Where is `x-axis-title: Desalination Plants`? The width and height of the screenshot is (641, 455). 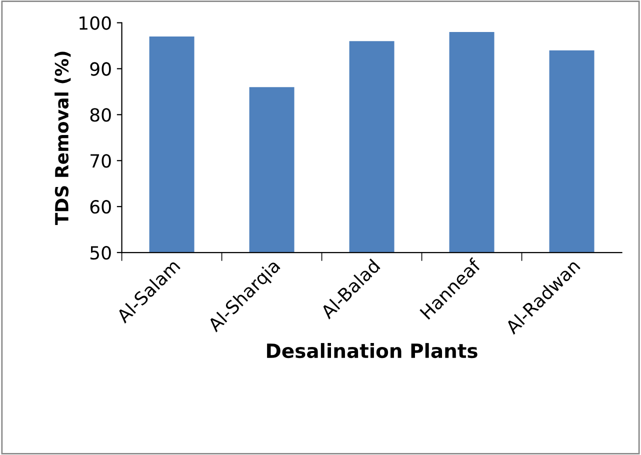 x-axis-title: Desalination Plants is located at coordinates (372, 350).